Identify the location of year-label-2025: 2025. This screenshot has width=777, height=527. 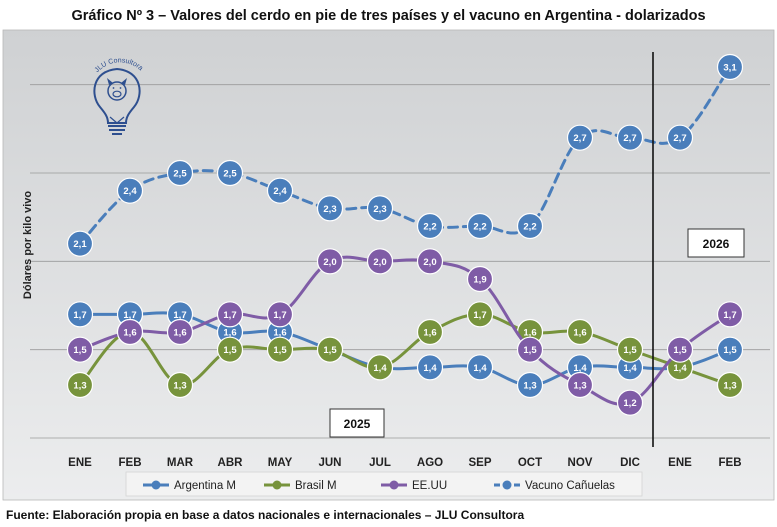
(357, 424).